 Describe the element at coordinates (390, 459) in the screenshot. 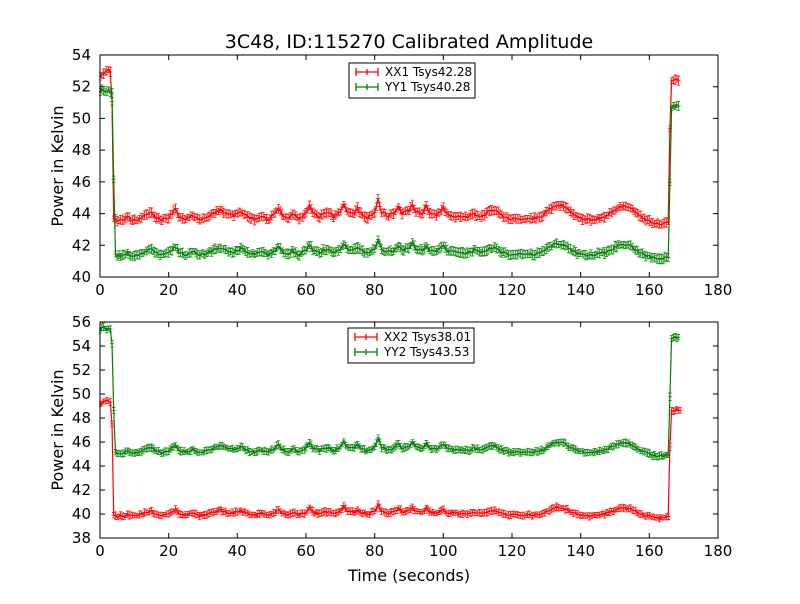

I see `series-xx2-line` at that location.